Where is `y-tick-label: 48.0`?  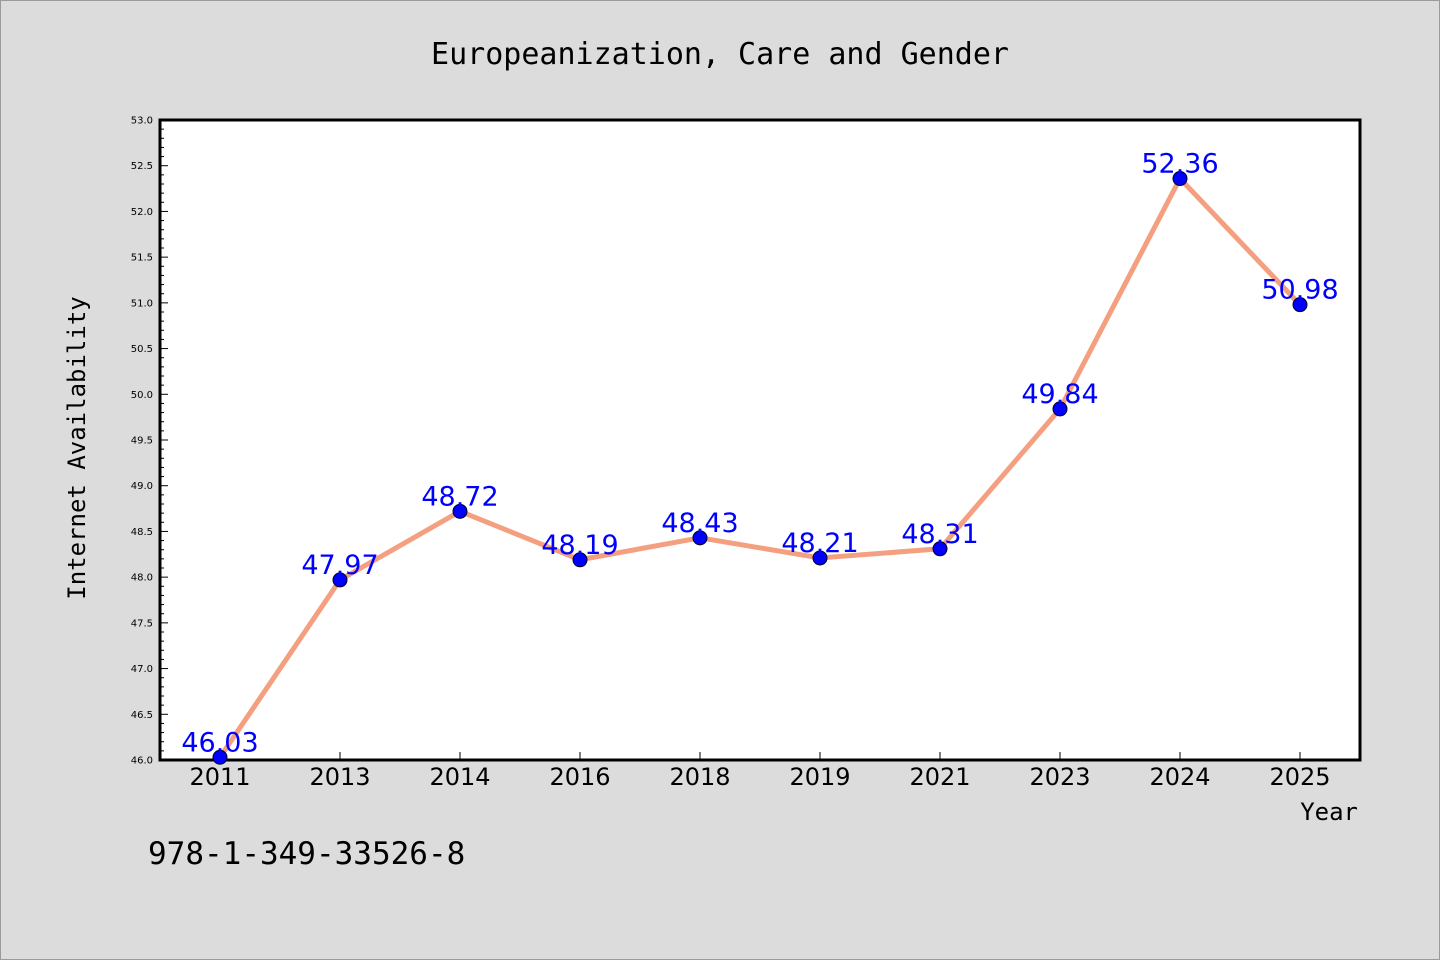 y-tick-label: 48.0 is located at coordinates (142, 578).